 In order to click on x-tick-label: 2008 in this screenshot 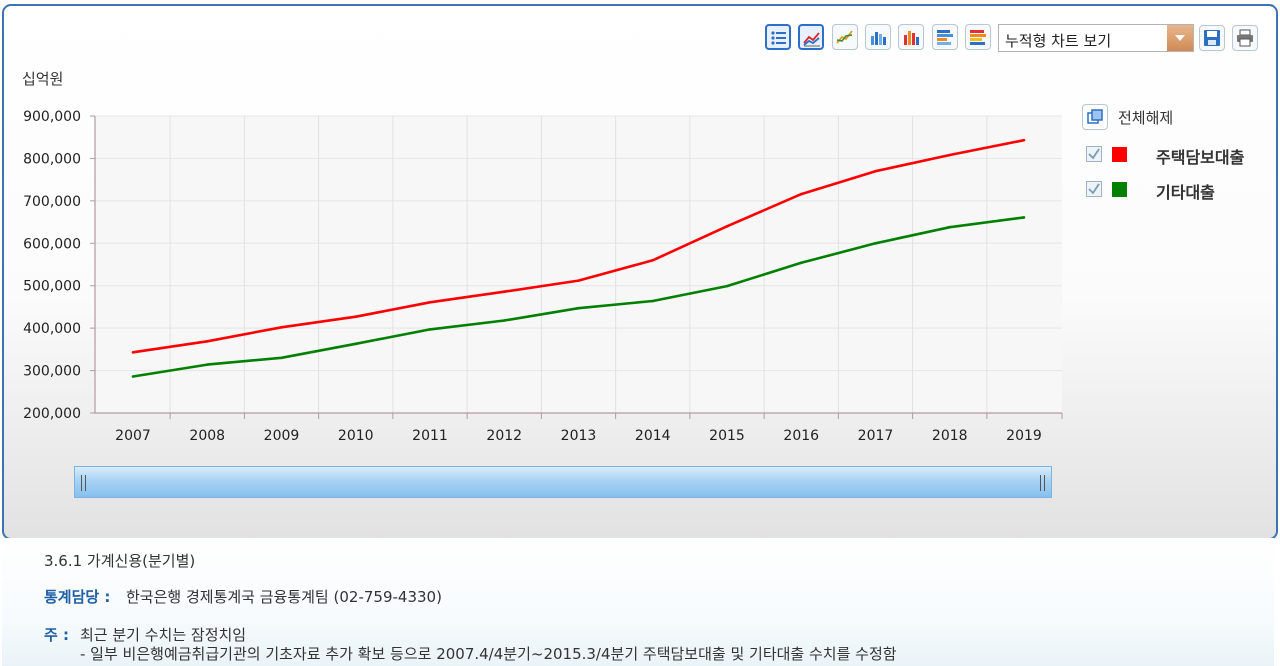, I will do `click(207, 436)`.